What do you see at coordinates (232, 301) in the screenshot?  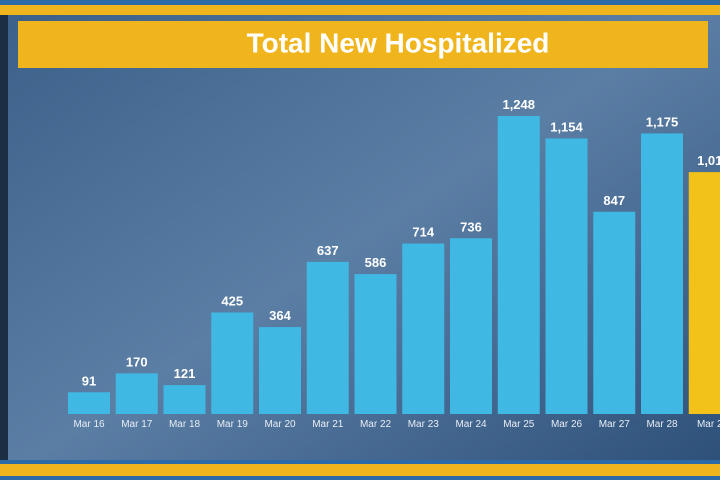 I see `value-label: 425` at bounding box center [232, 301].